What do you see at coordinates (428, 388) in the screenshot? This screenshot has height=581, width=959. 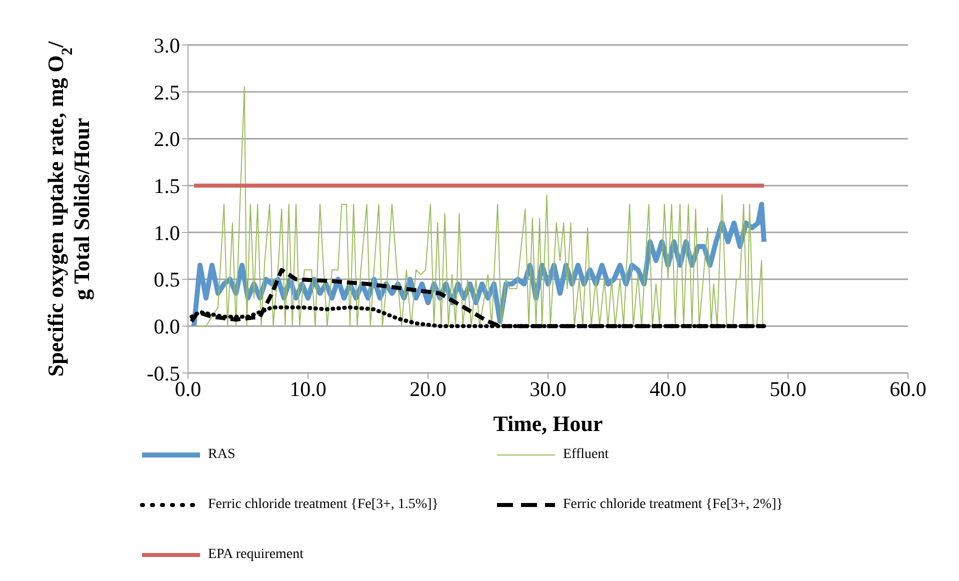 I see `x-tick-label: 20.0` at bounding box center [428, 388].